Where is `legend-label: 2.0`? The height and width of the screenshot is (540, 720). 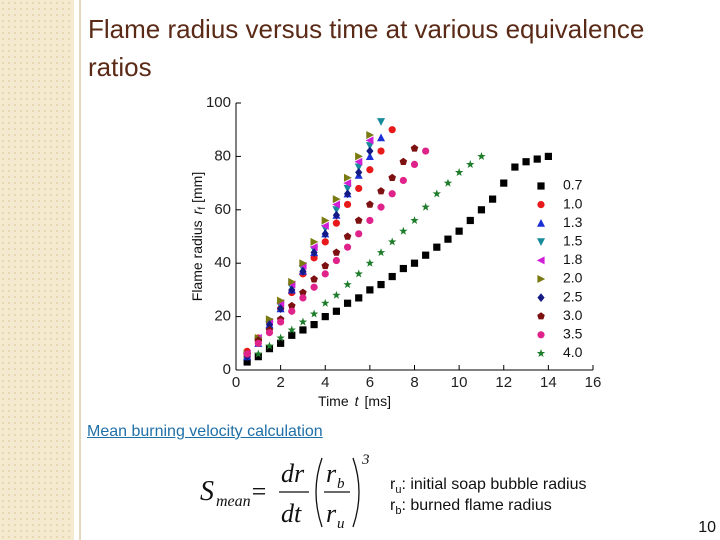
legend-label: 2.0 is located at coordinates (573, 278).